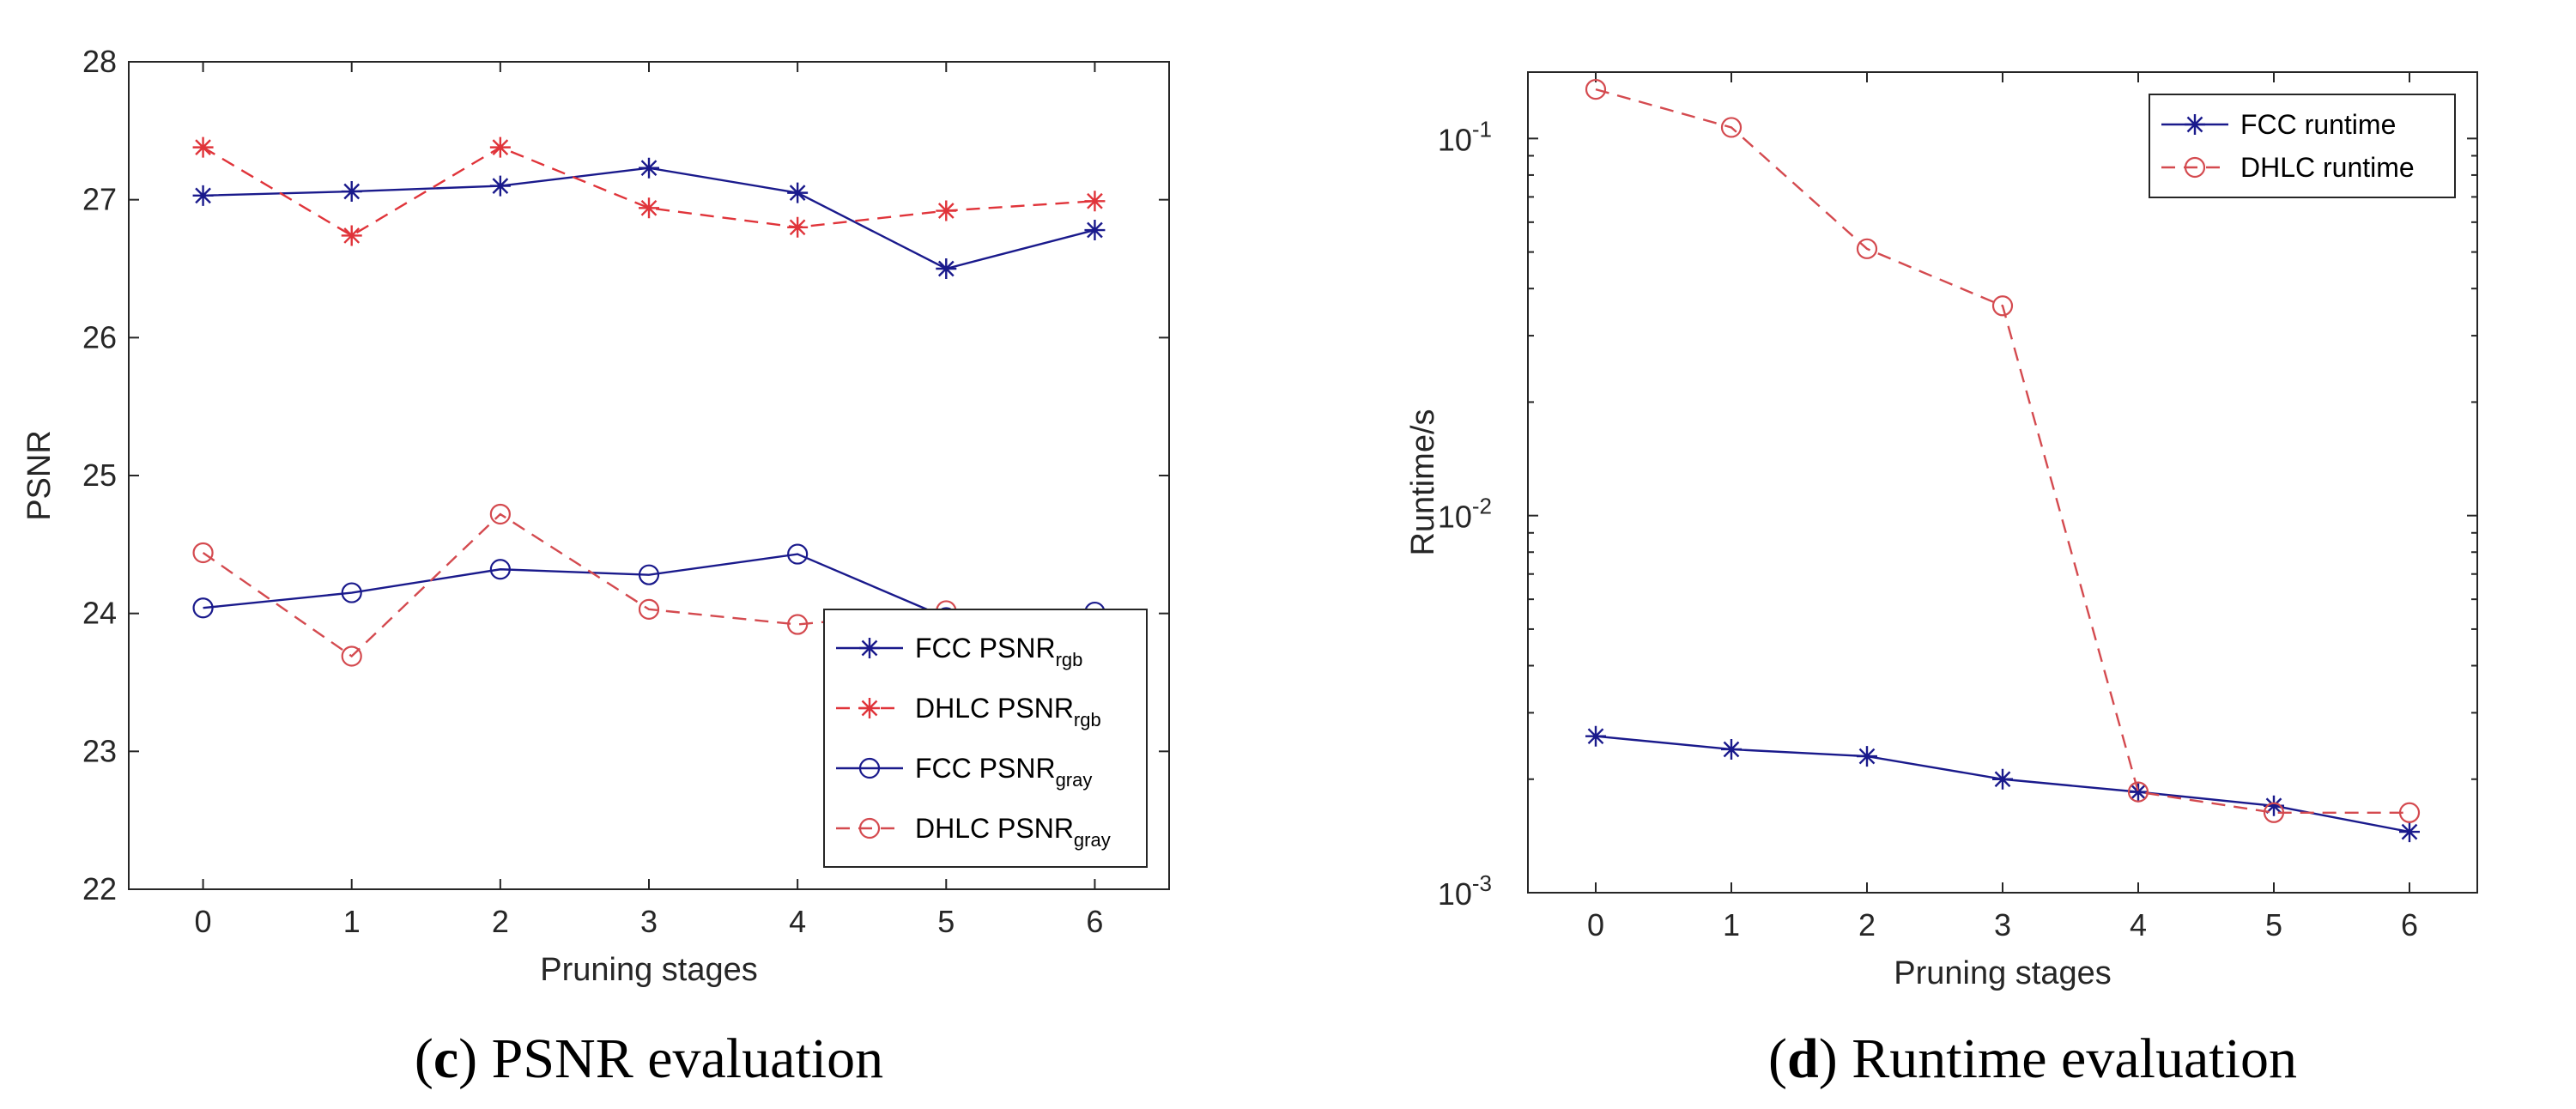  Describe the element at coordinates (1803, 1058) in the screenshot. I see `runtime-caption-letter: d` at that location.